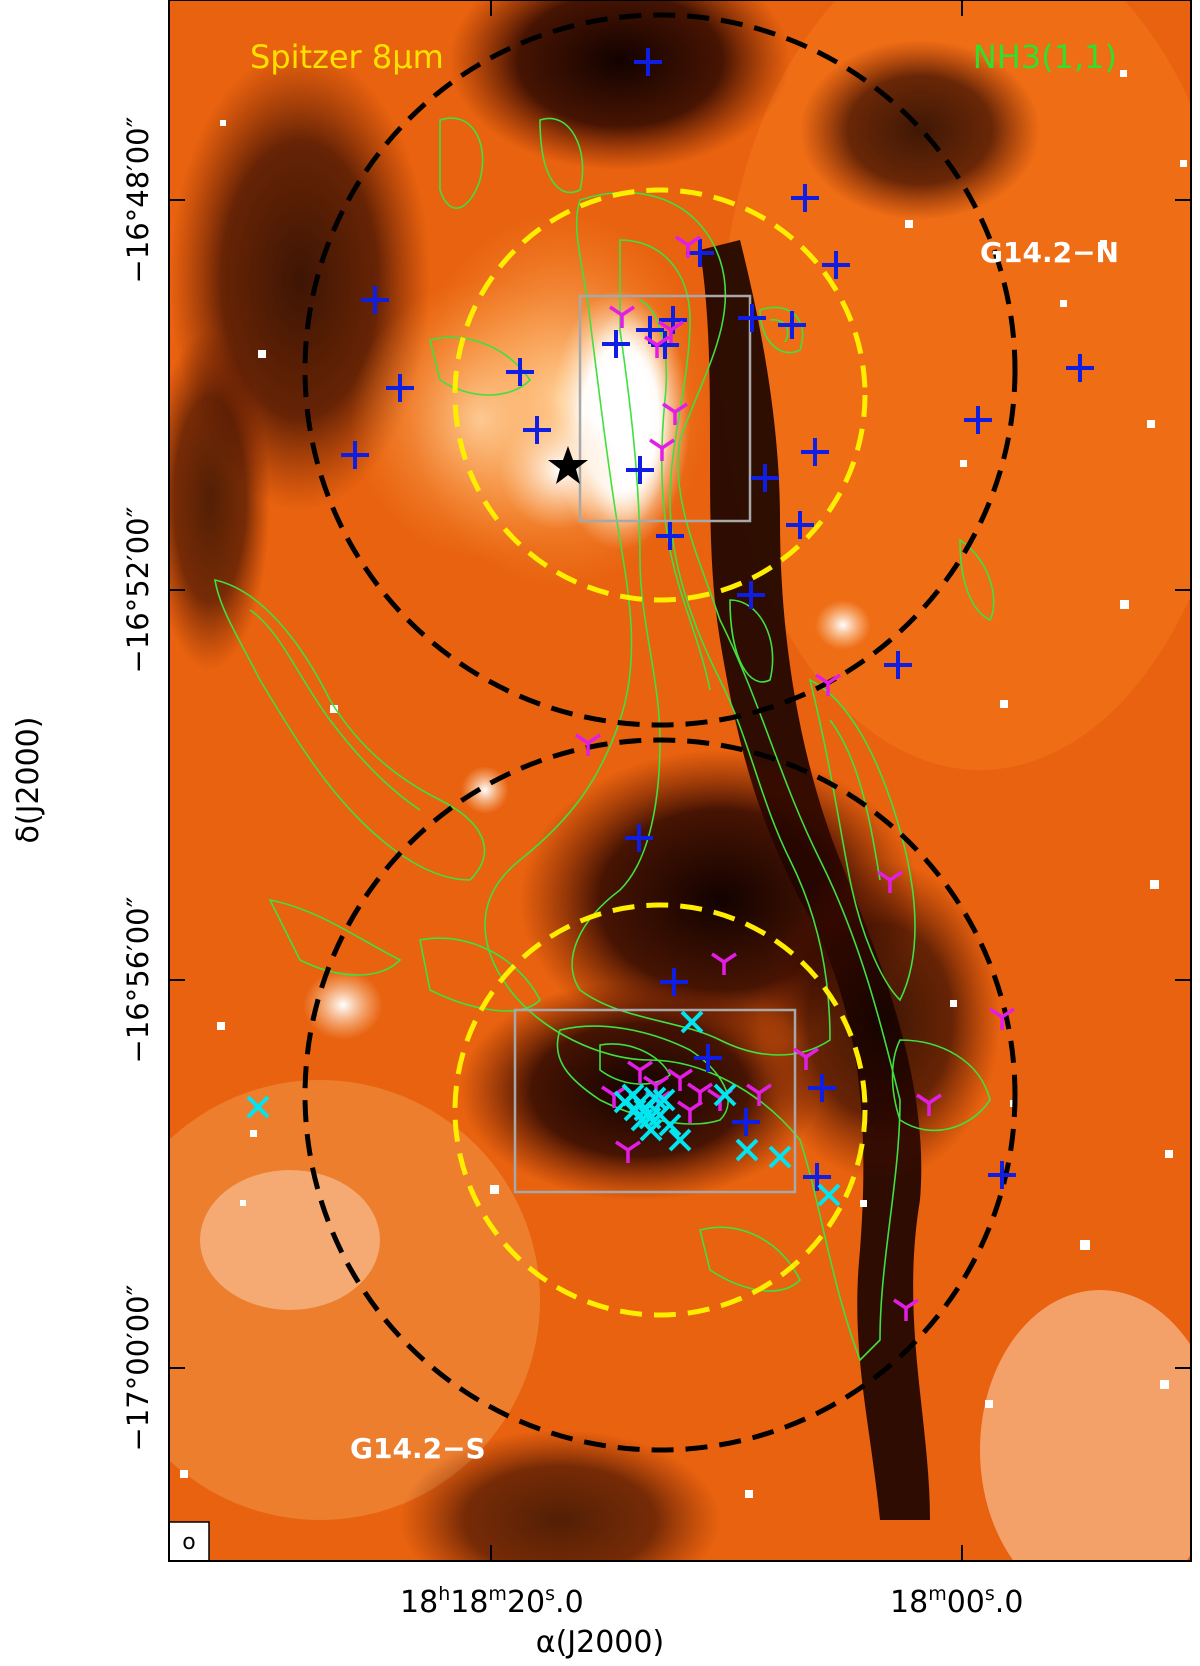 Image resolution: width=1200 pixels, height=1666 pixels. I want to click on x-markers, so click(543, 1108).